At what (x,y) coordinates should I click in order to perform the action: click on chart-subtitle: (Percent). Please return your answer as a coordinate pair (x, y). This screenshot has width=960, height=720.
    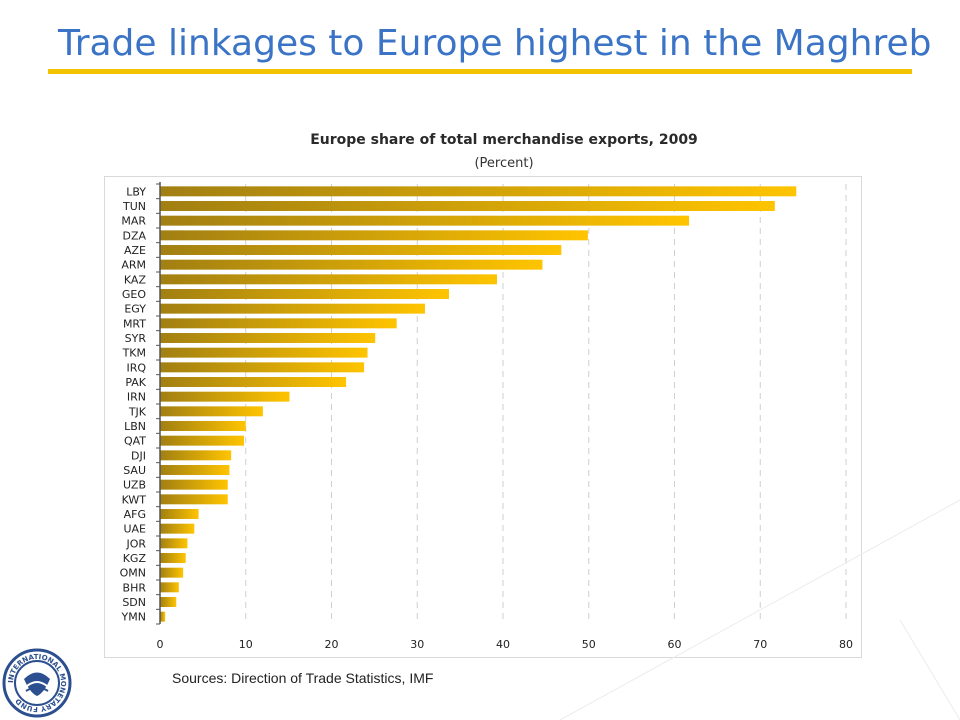
    Looking at the image, I should click on (504, 163).